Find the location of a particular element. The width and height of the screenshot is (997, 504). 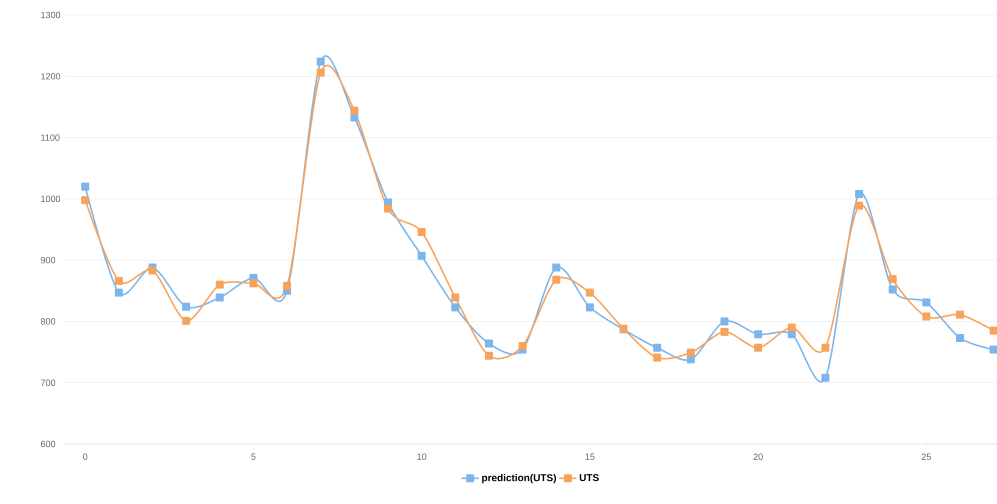

y-tick-label: 600 is located at coordinates (48, 444).